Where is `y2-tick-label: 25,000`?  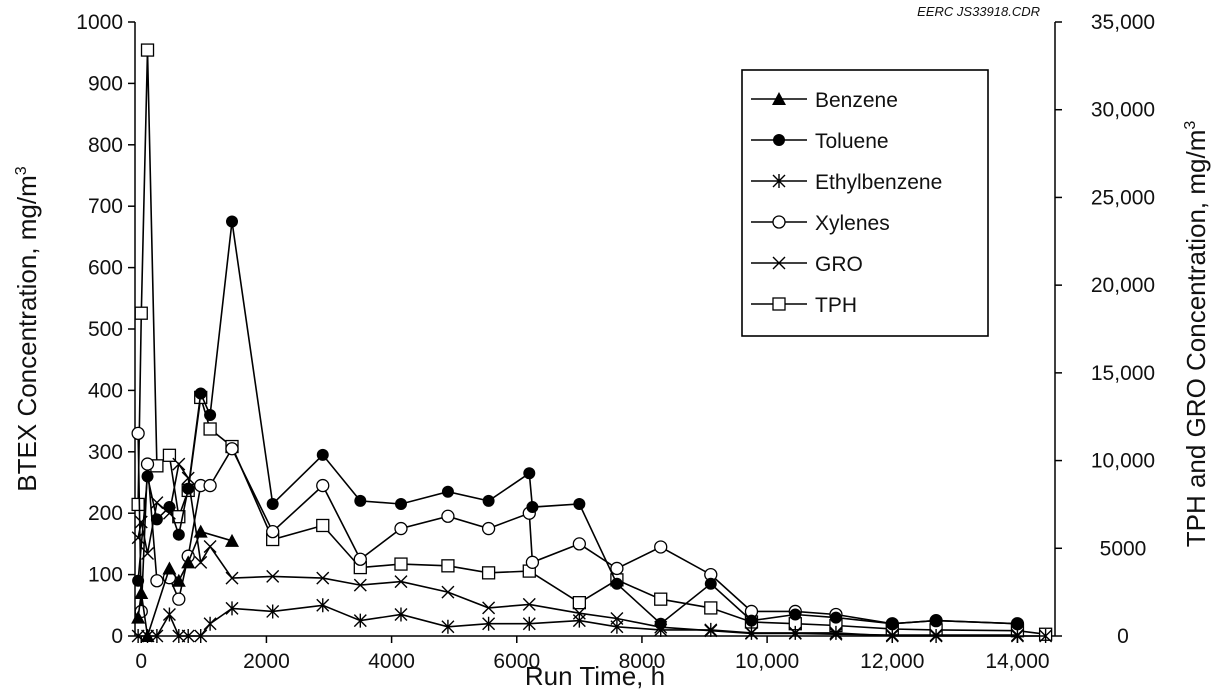
y2-tick-label: 25,000 is located at coordinates (1123, 197).